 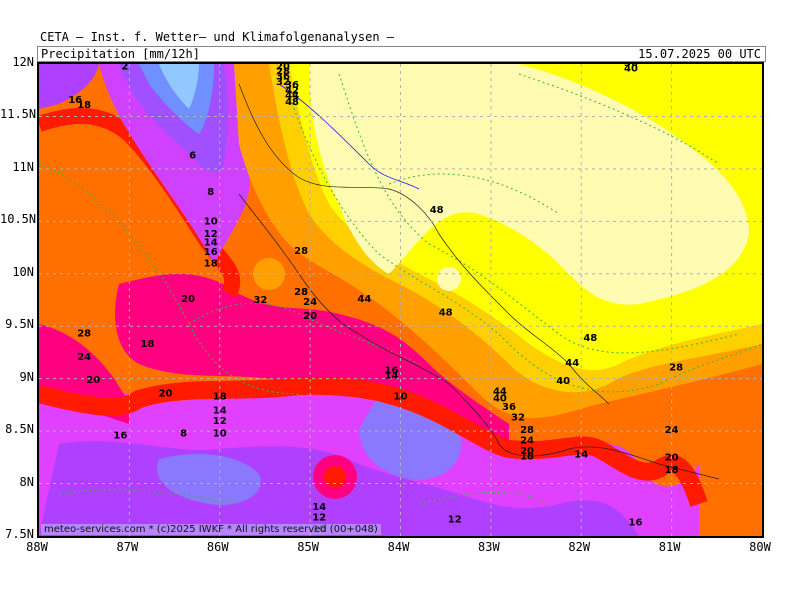 I want to click on latitude-tick-label: 11.5N, so click(x=18, y=114).